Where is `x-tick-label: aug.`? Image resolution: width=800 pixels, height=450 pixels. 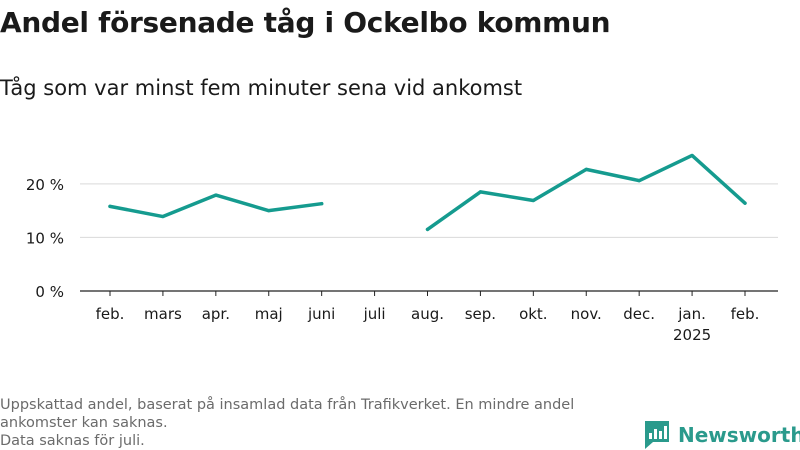
x-tick-label: aug. is located at coordinates (427, 314).